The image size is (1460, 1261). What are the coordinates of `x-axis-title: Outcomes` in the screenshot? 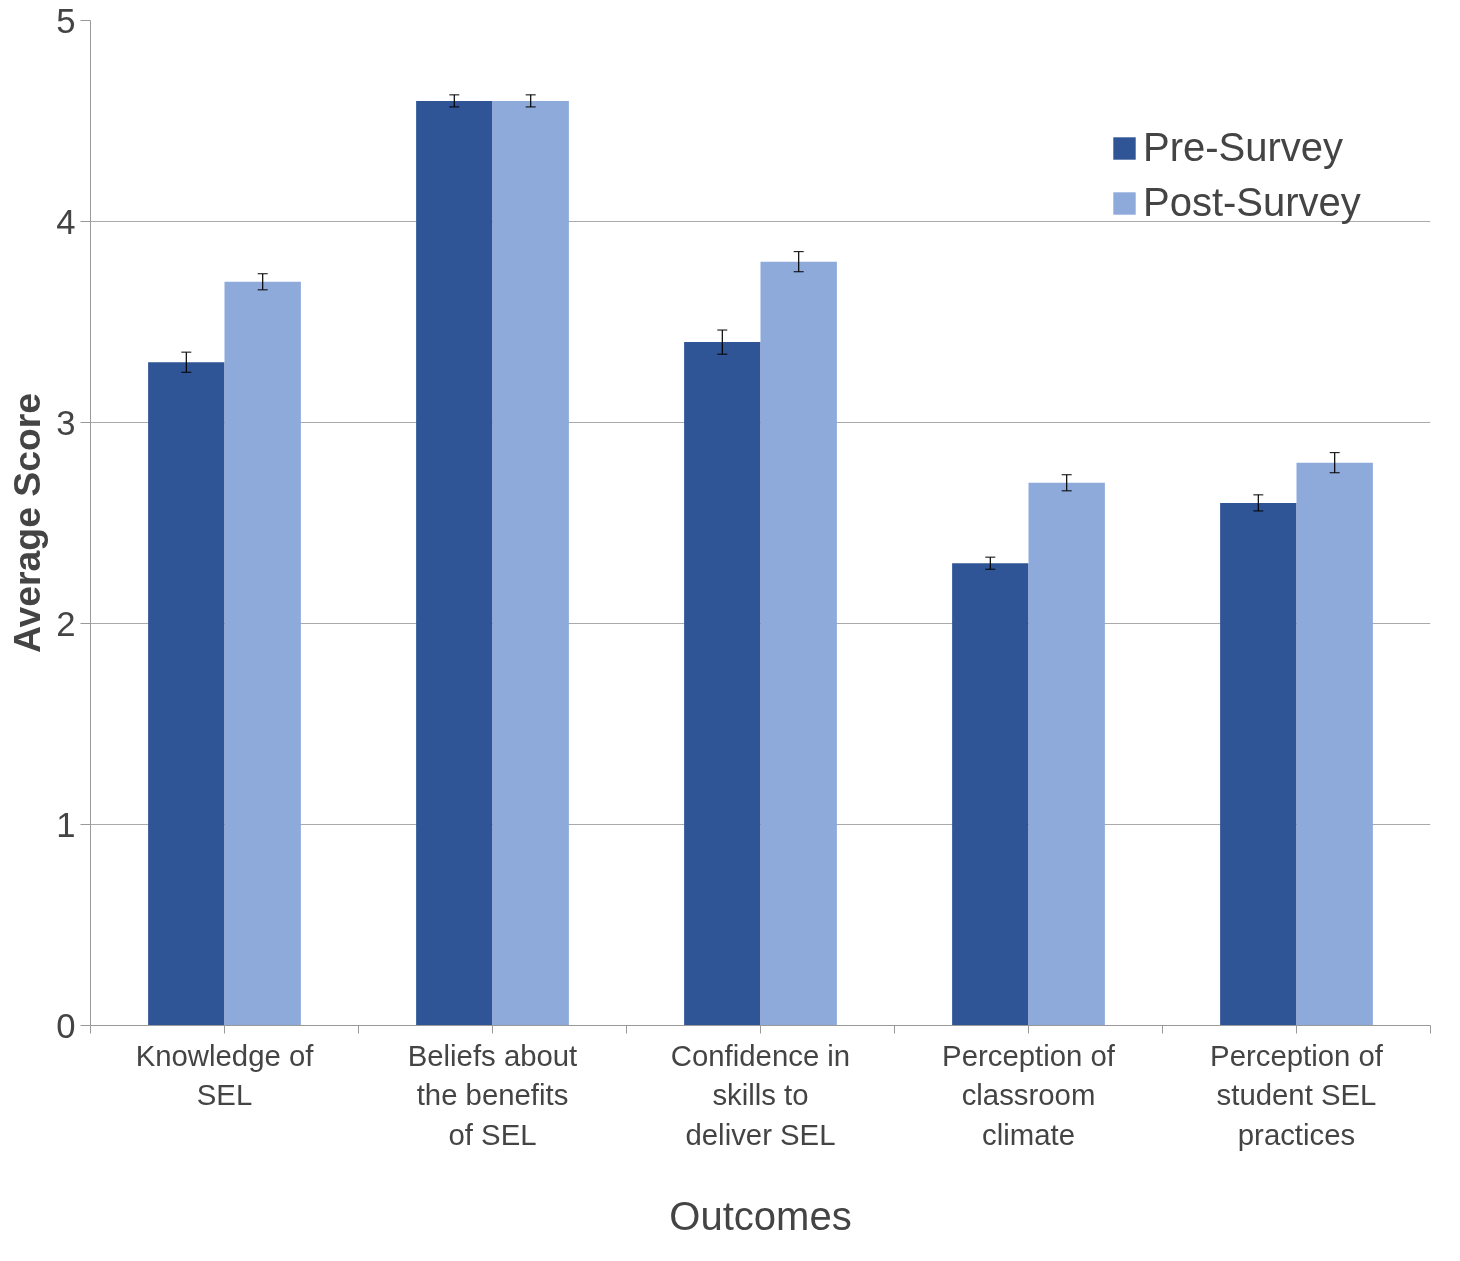 It's located at (760, 1215).